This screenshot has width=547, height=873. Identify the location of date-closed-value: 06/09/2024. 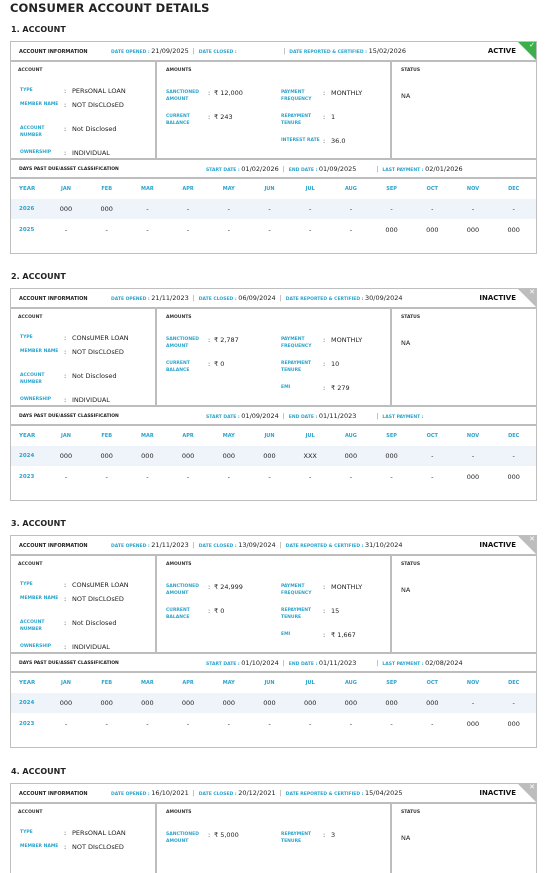
(257, 298).